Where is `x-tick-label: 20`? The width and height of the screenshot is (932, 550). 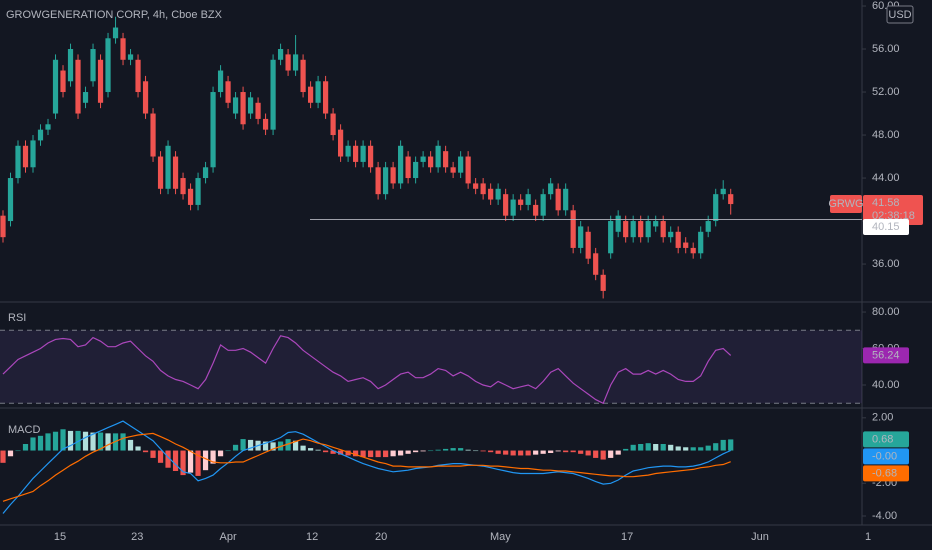
x-tick-label: 20 is located at coordinates (381, 537).